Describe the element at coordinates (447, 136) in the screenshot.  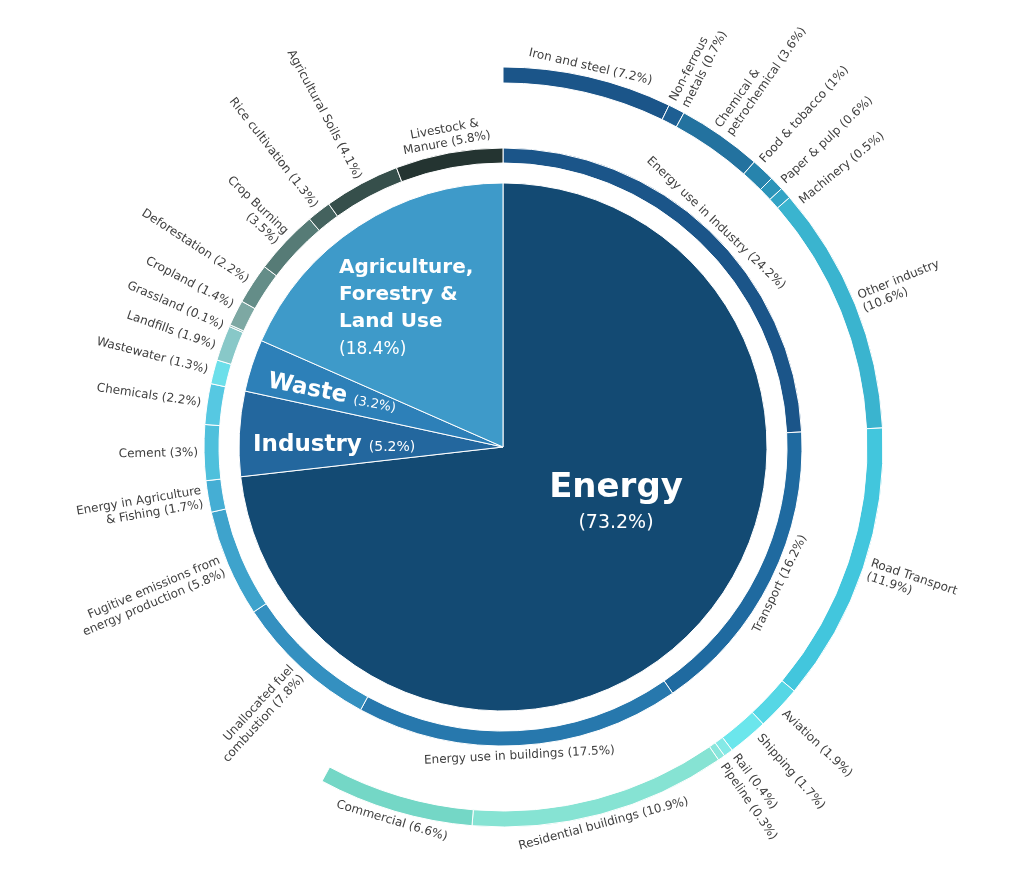
I see `slice-label: Livestock & Manure (5.8%)` at that location.